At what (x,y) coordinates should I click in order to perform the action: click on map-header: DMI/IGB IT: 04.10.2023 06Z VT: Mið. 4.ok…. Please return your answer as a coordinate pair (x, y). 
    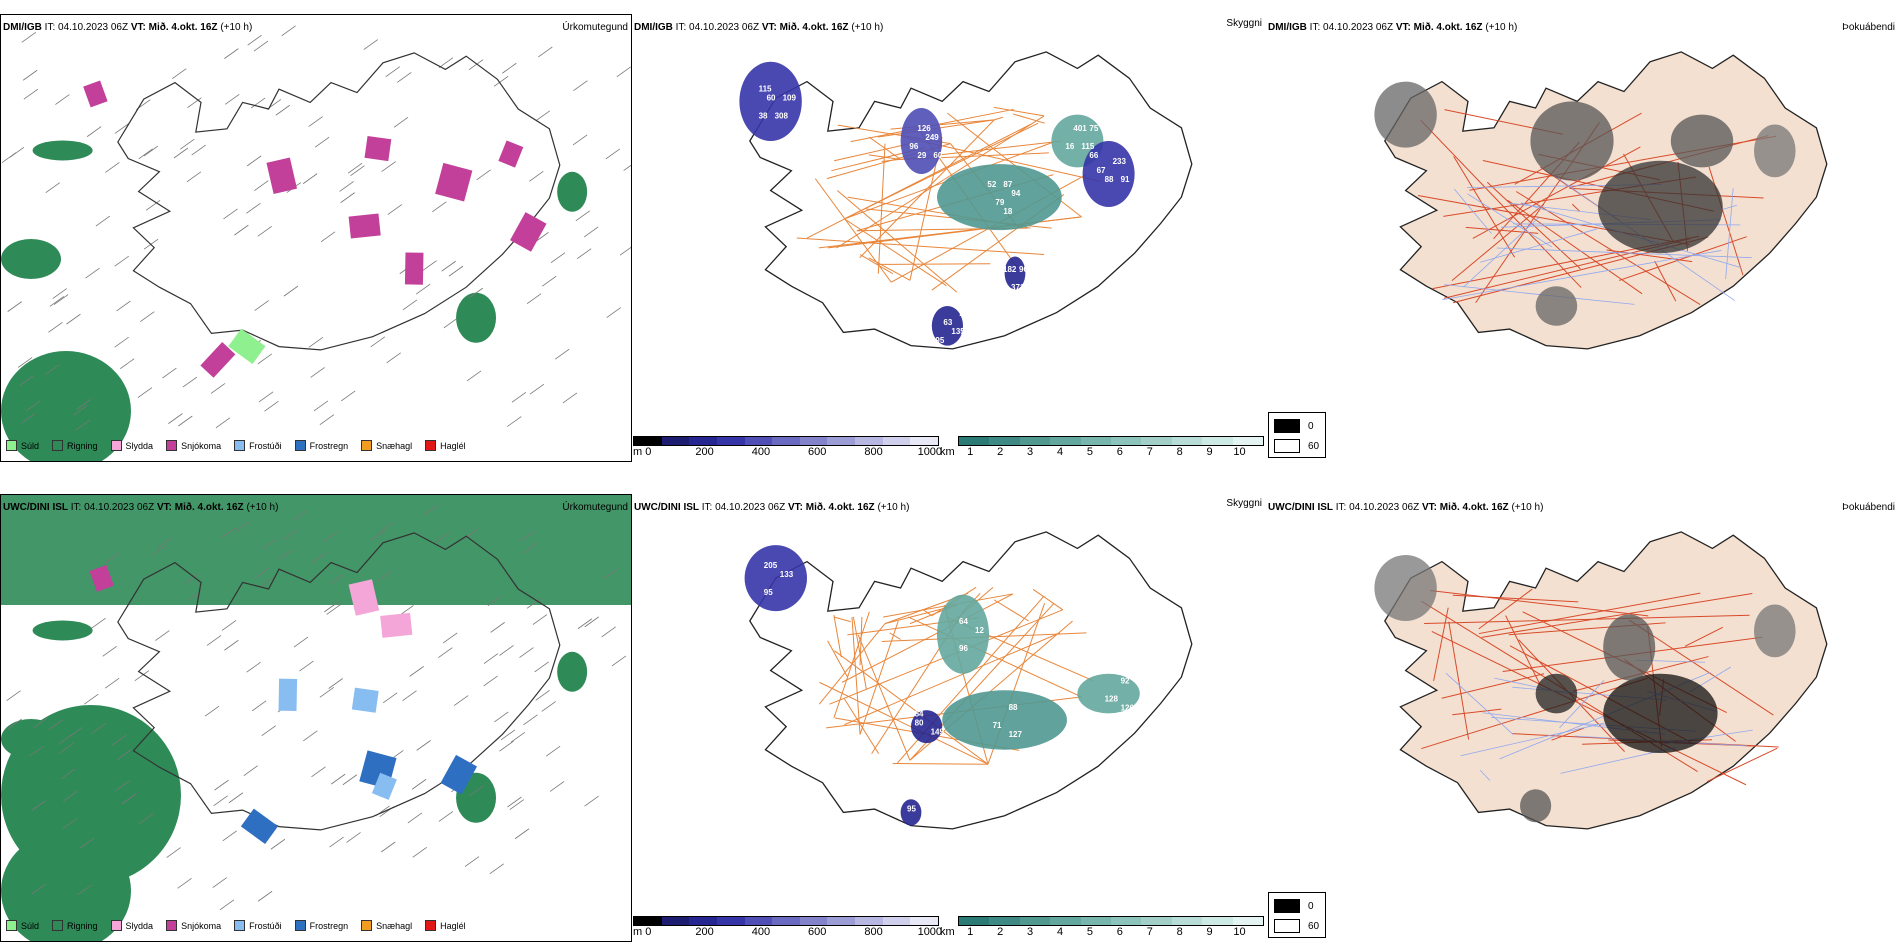
    Looking at the image, I should click on (1392, 27).